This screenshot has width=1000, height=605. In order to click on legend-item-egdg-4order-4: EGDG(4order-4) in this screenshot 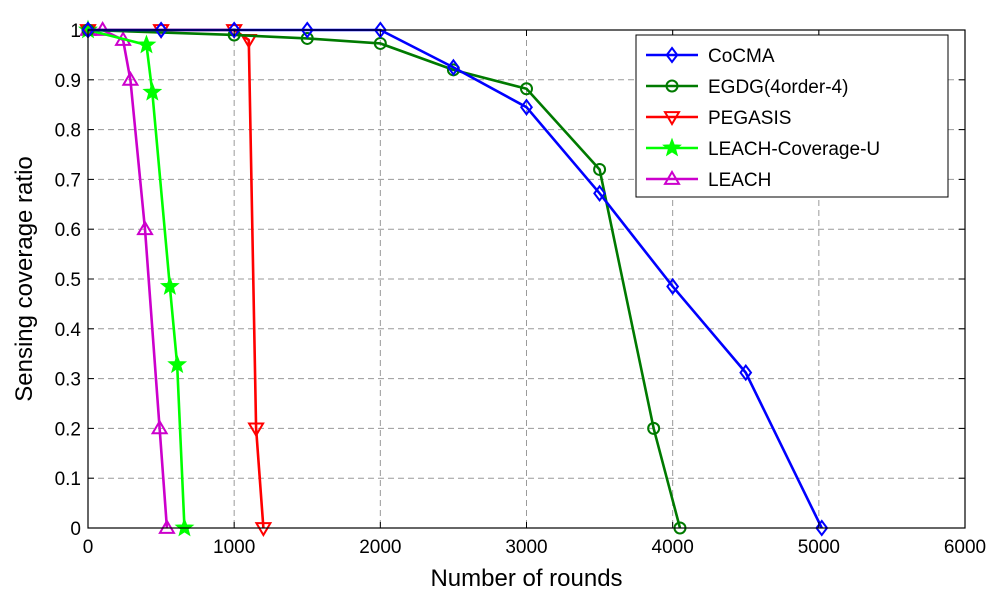, I will do `click(747, 87)`.